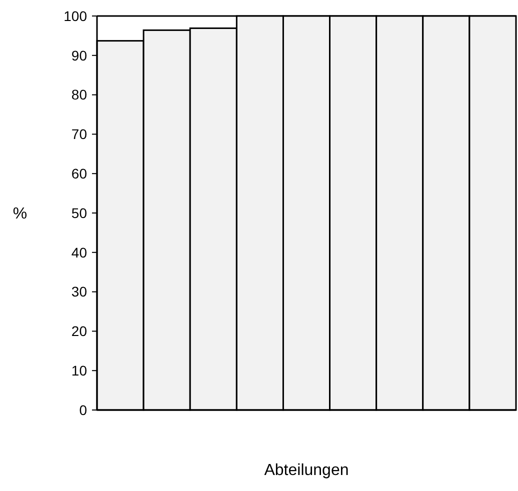 The height and width of the screenshot is (491, 518). Describe the element at coordinates (79, 55) in the screenshot. I see `y-tick-label: 90` at that location.